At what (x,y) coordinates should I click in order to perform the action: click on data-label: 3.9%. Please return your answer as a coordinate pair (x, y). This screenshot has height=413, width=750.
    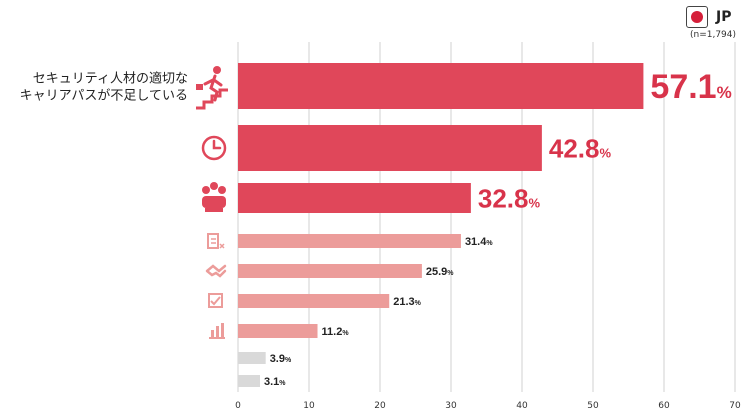
    Looking at the image, I should click on (281, 359).